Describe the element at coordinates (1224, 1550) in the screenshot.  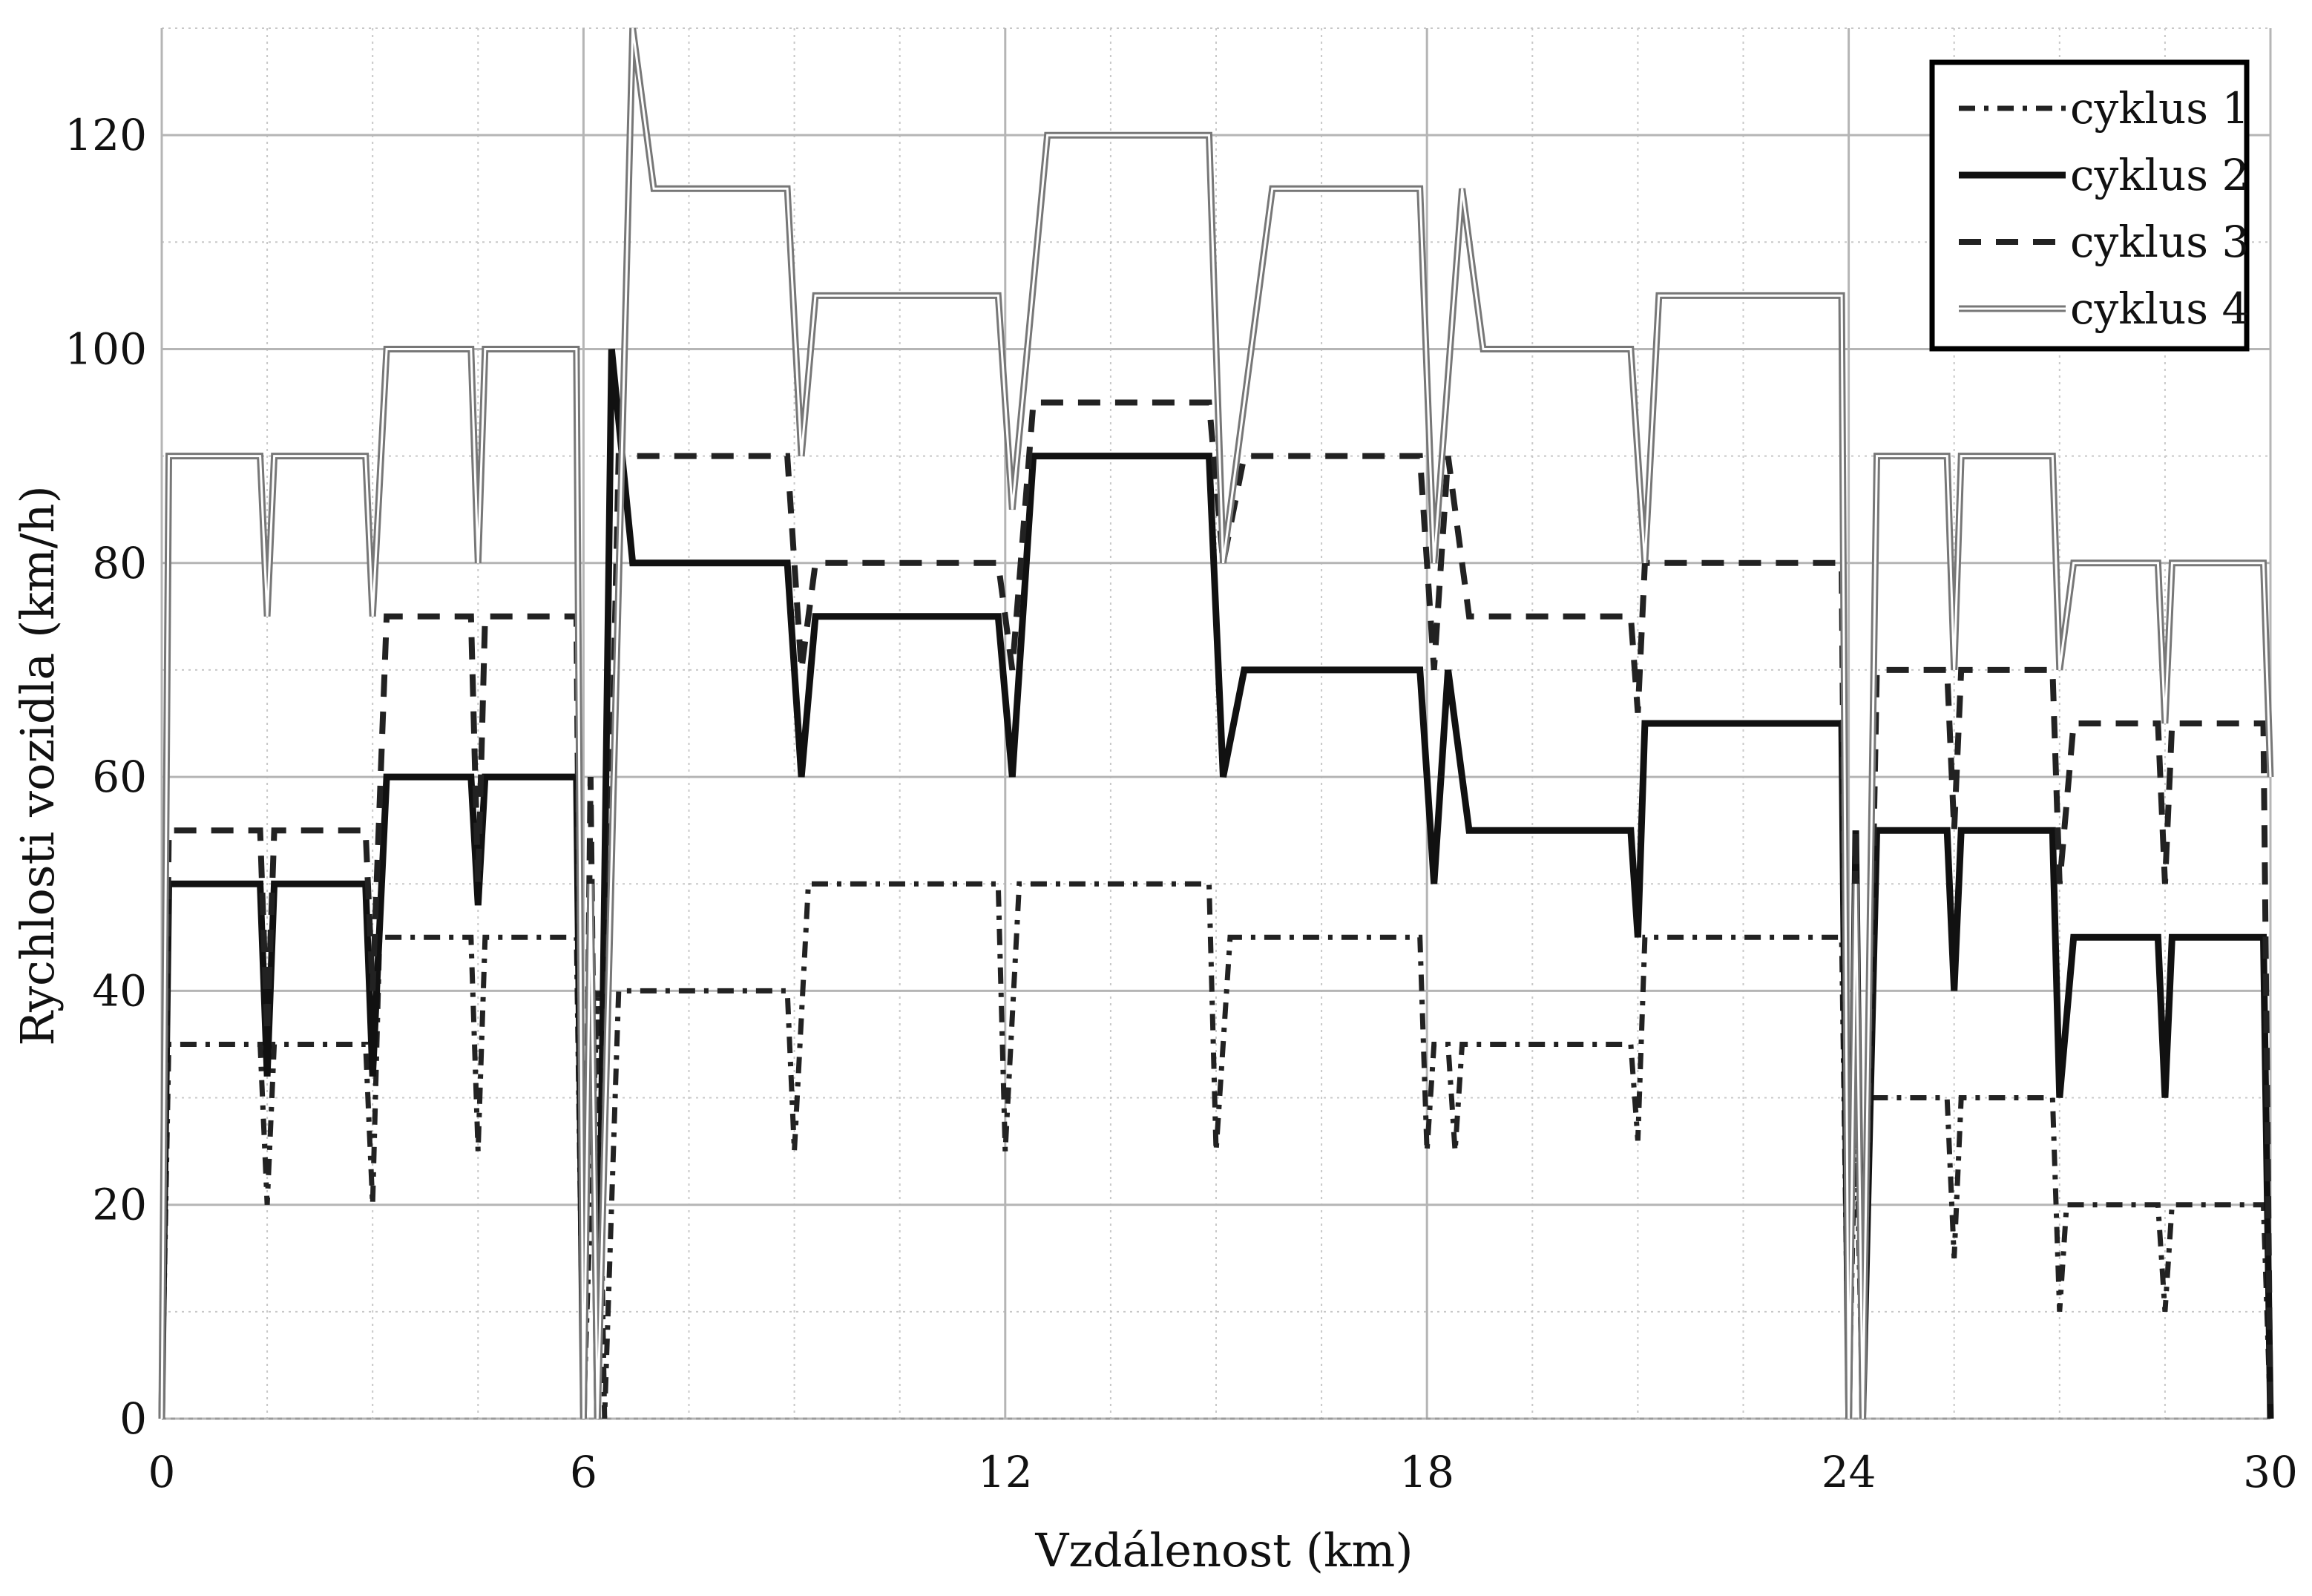
I see `x-axis-title: Vzdálenost (km)` at that location.